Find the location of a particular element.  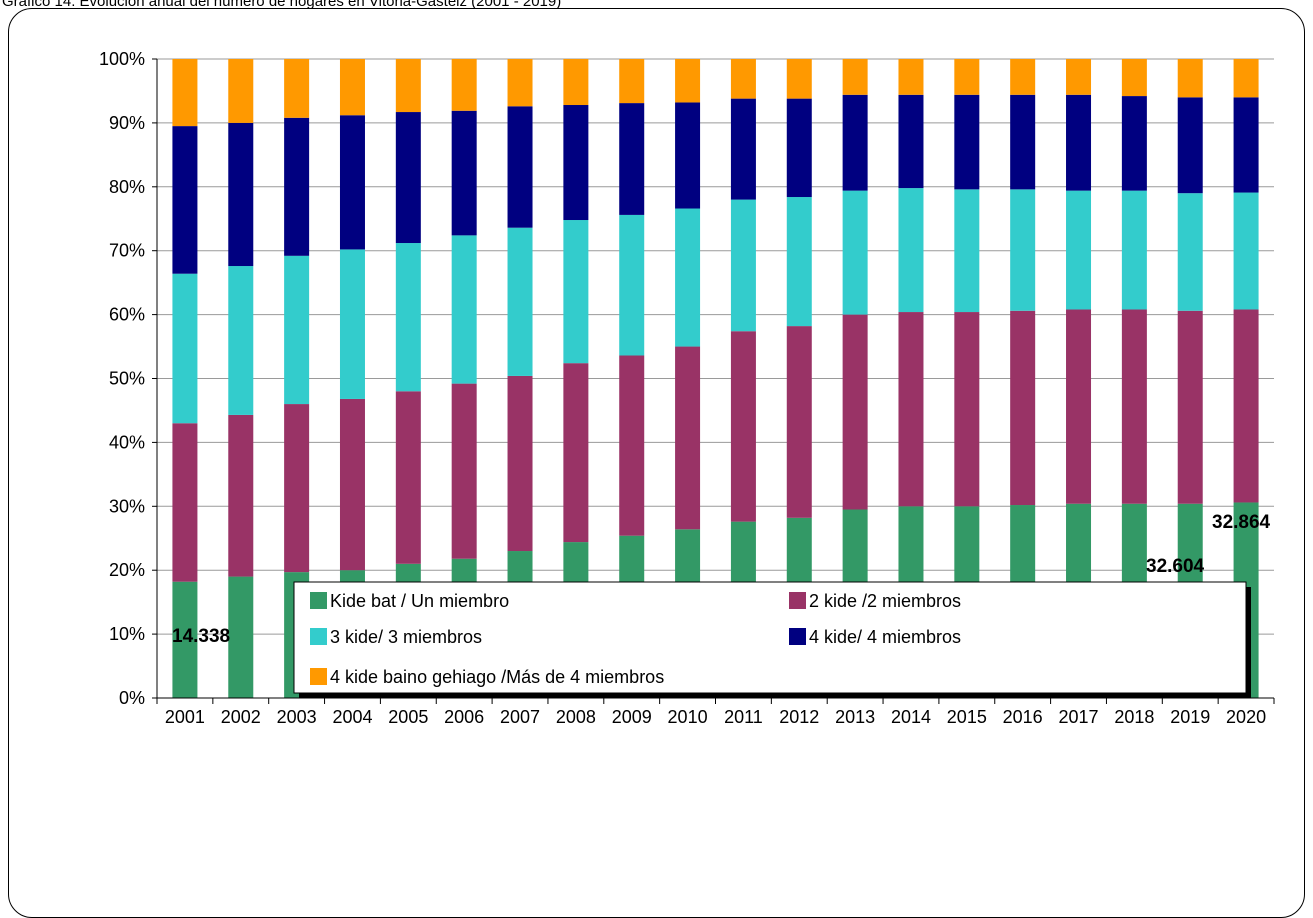

x-tick-label: 2015 is located at coordinates (967, 717).